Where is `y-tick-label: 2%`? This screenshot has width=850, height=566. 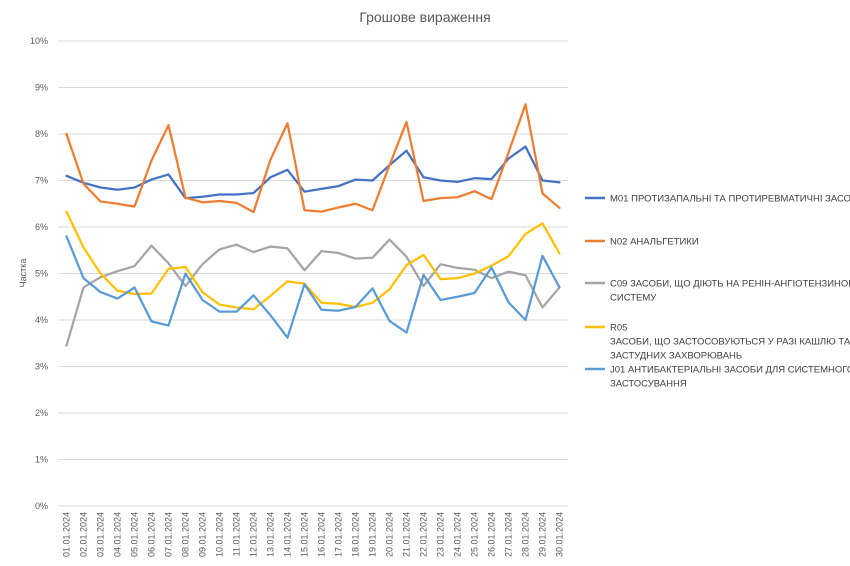
y-tick-label: 2% is located at coordinates (41, 413).